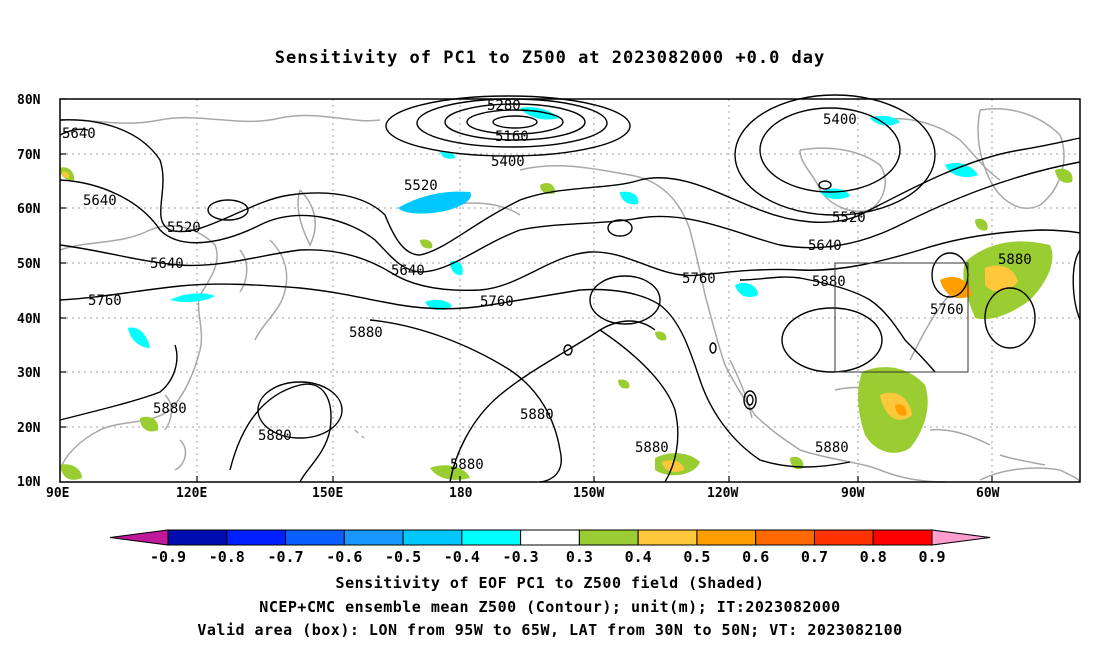  I want to click on contour-label: 5280, so click(504, 106).